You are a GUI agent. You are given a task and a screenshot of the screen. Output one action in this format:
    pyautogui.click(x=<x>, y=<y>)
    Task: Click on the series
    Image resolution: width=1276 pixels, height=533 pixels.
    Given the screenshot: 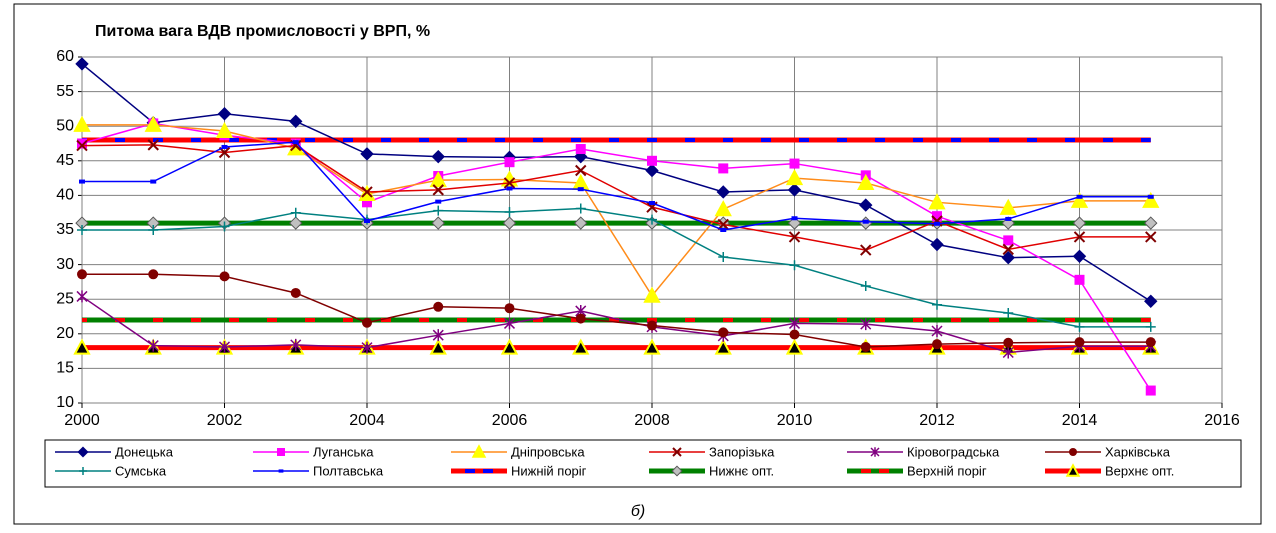 What is the action you would take?
    pyautogui.click(x=616, y=324)
    